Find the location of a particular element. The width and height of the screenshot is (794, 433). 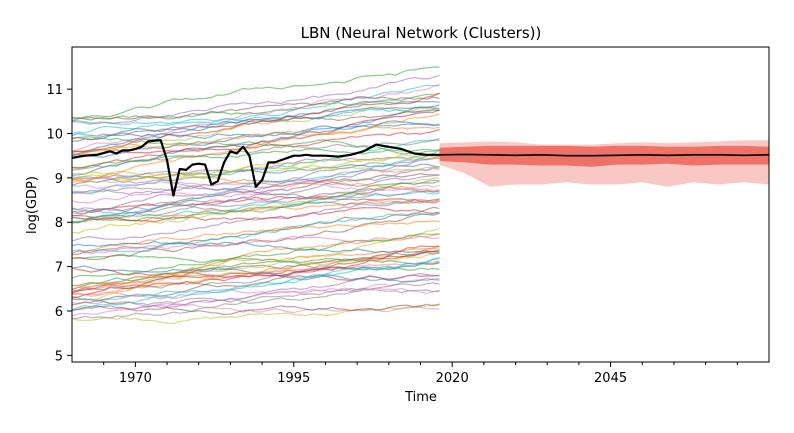

highlight-series-group is located at coordinates (256, 168).